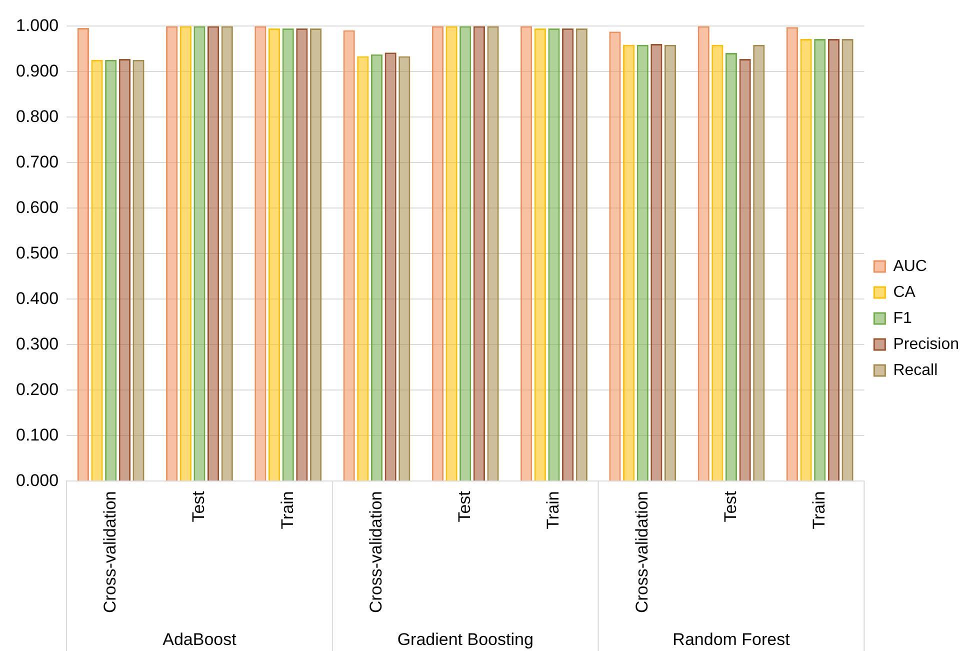 The image size is (973, 651). I want to click on y-tick-label: 0.300, so click(37, 344).